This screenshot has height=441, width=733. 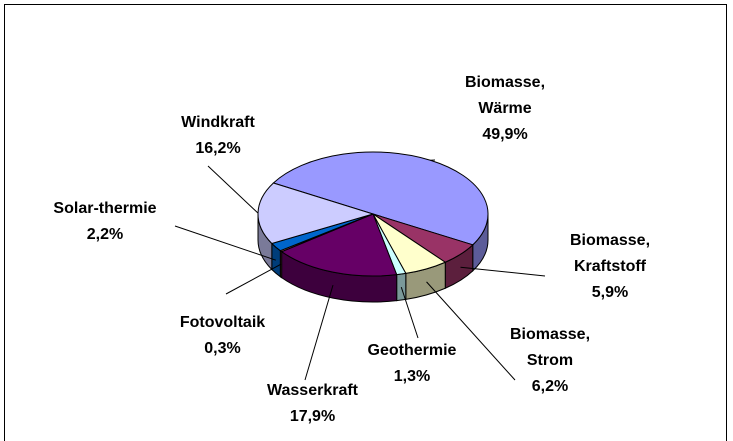 What do you see at coordinates (105, 208) in the screenshot?
I see `slice-name: Solar-thermie` at bounding box center [105, 208].